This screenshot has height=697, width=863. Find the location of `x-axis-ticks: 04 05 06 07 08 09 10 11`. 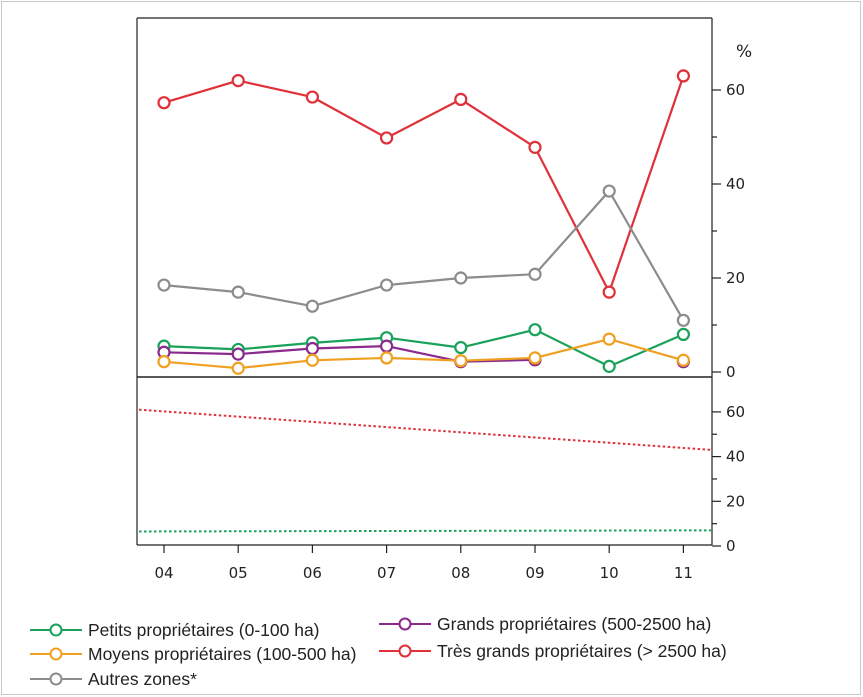

x-axis-ticks: 04 05 06 07 08 09 10 11 is located at coordinates (423, 563).